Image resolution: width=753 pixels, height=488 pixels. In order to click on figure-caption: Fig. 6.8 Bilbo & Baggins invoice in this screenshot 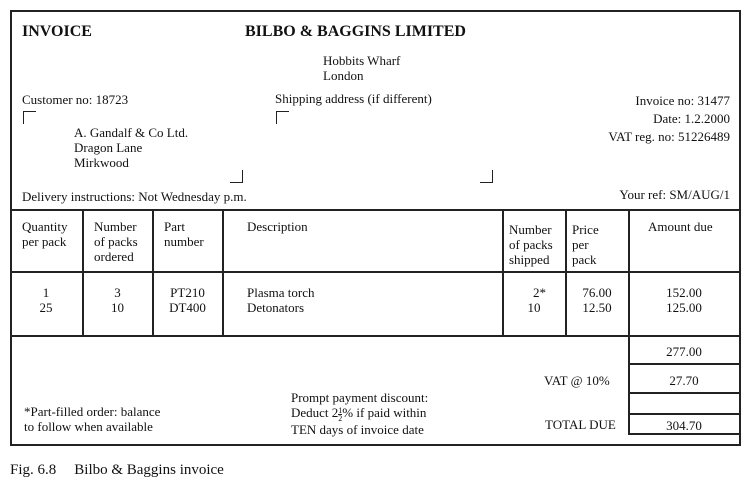, I will do `click(117, 470)`.